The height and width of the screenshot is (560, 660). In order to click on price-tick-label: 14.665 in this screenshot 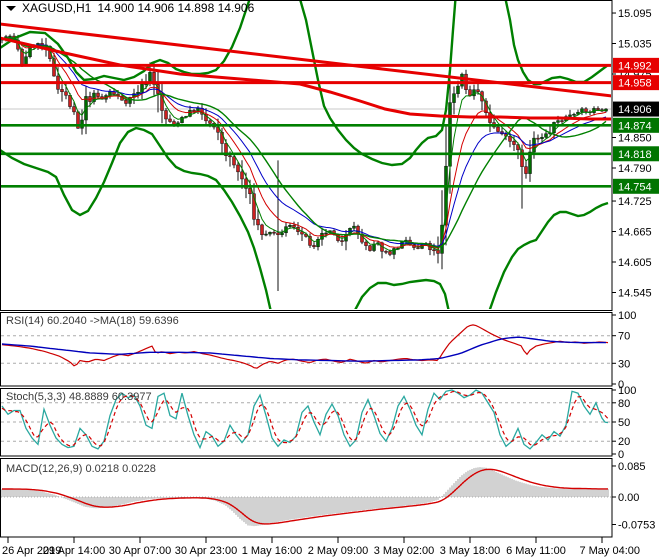, I will do `click(635, 233)`.